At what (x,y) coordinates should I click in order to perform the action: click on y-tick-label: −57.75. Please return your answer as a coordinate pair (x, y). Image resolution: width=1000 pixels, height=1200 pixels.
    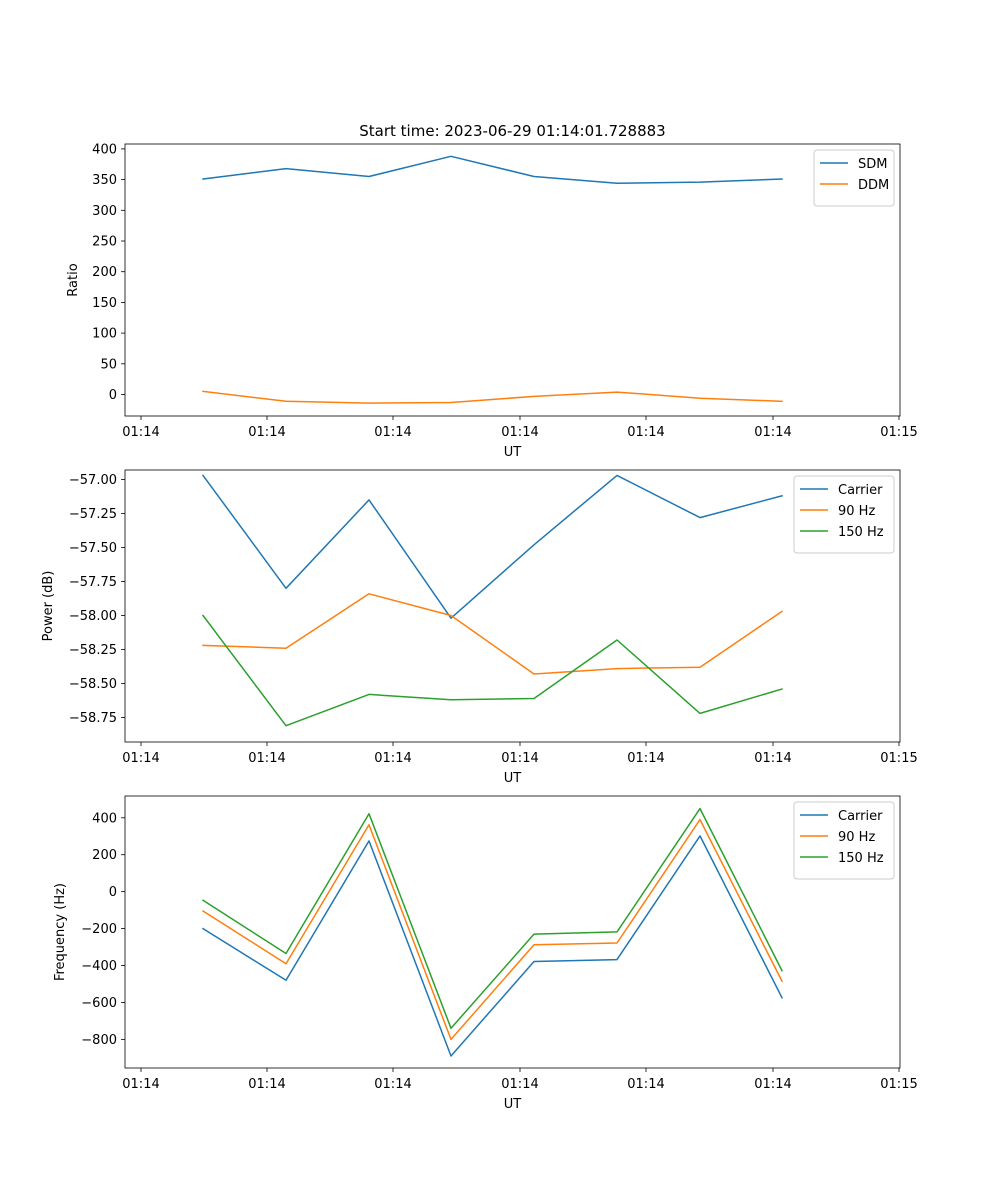
    Looking at the image, I should click on (93, 582).